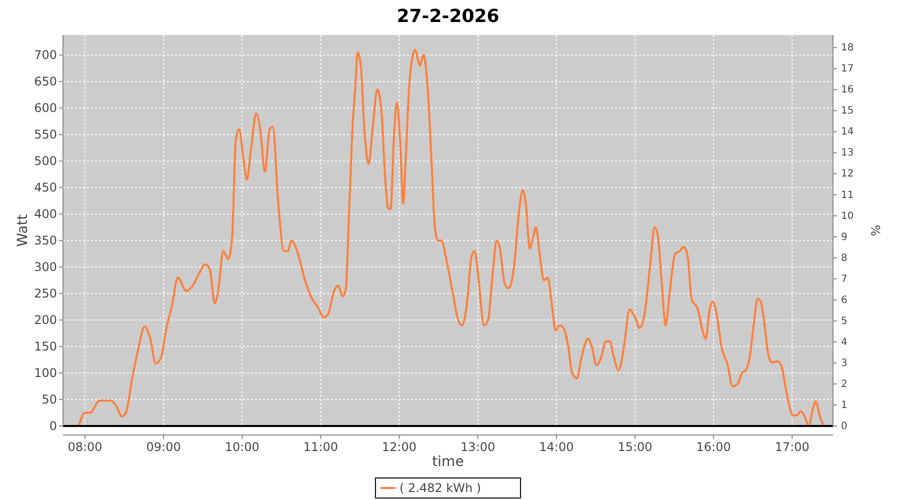 This screenshot has width=900, height=500. Describe the element at coordinates (45, 81) in the screenshot. I see `y-tick-label: 650` at that location.